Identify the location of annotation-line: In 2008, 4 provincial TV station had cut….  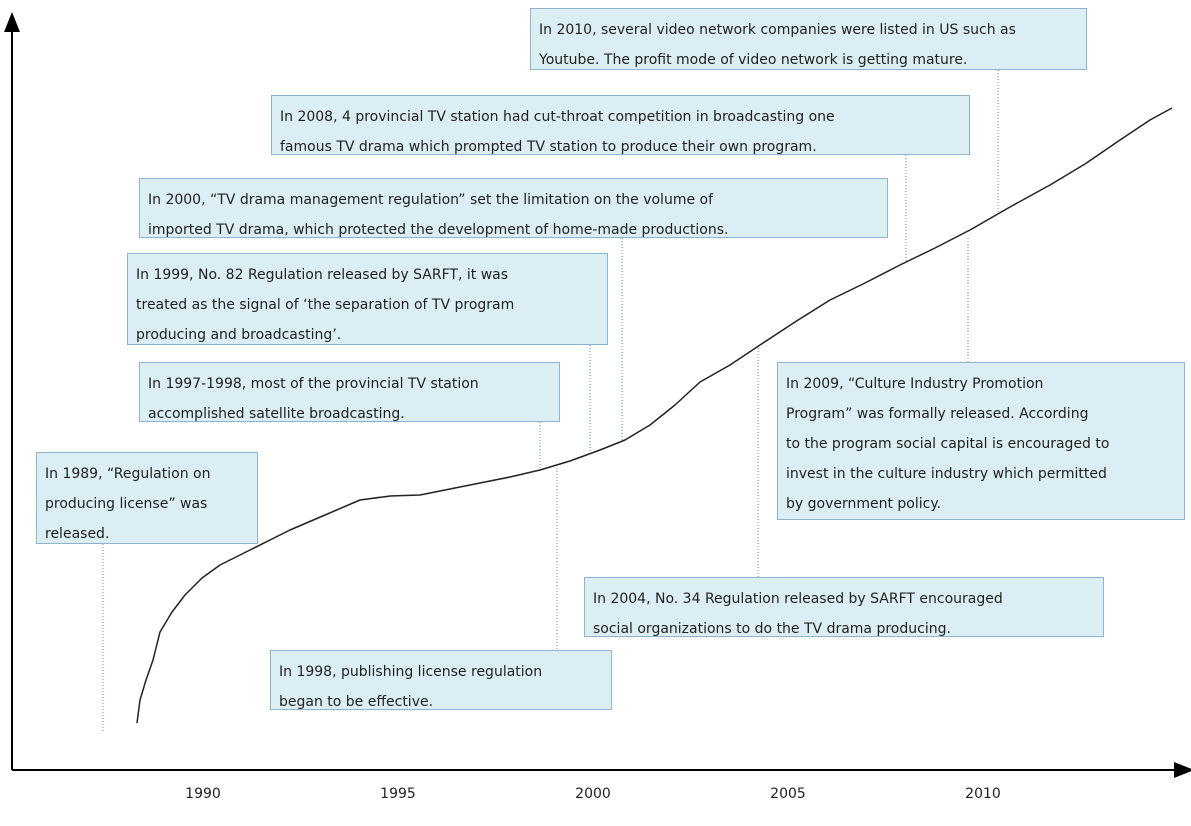
(557, 117).